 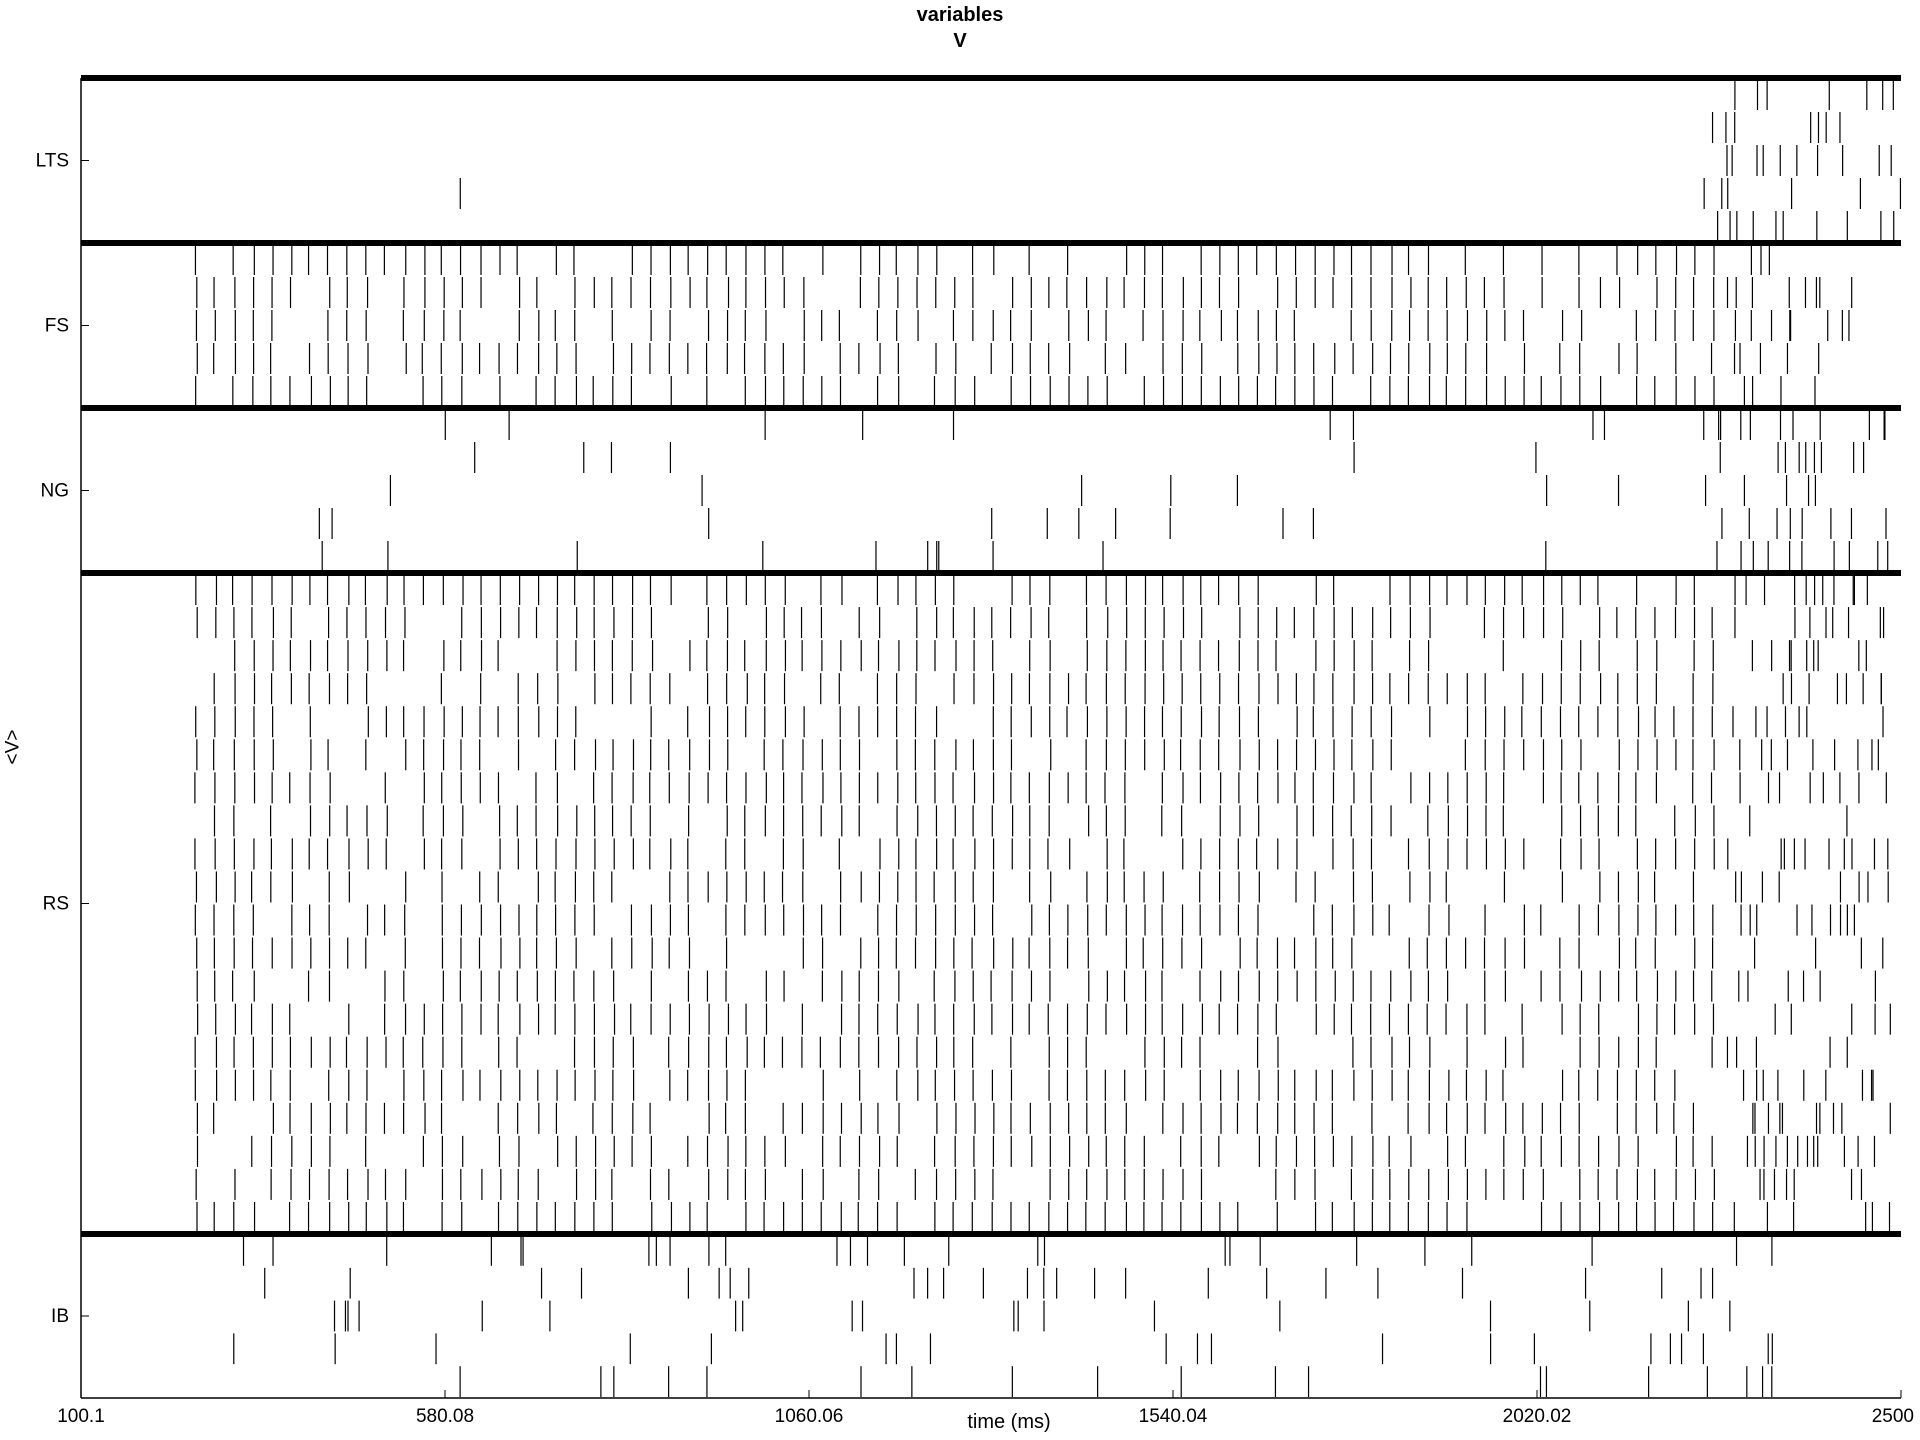 I want to click on population-lts, so click(x=1180, y=160).